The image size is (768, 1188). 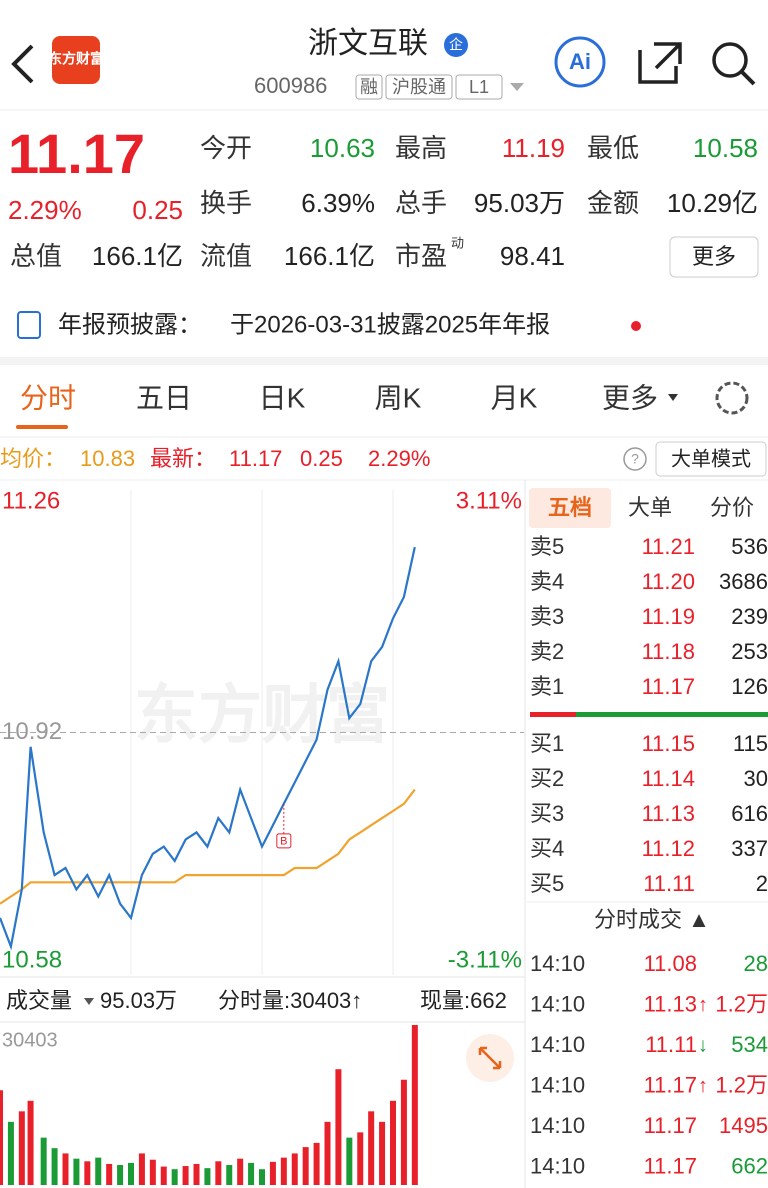 I want to click on notice-icon, so click(x=29, y=325).